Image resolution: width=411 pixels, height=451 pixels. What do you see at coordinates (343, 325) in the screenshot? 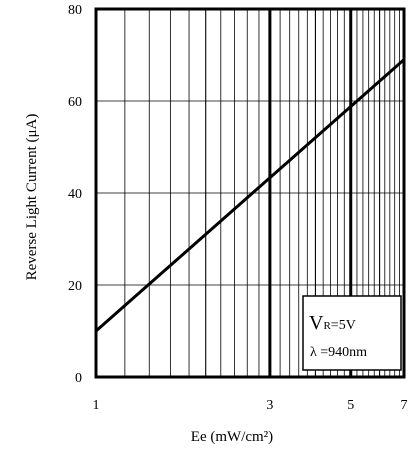
I see `legend-v-rest: =5V` at bounding box center [343, 325].